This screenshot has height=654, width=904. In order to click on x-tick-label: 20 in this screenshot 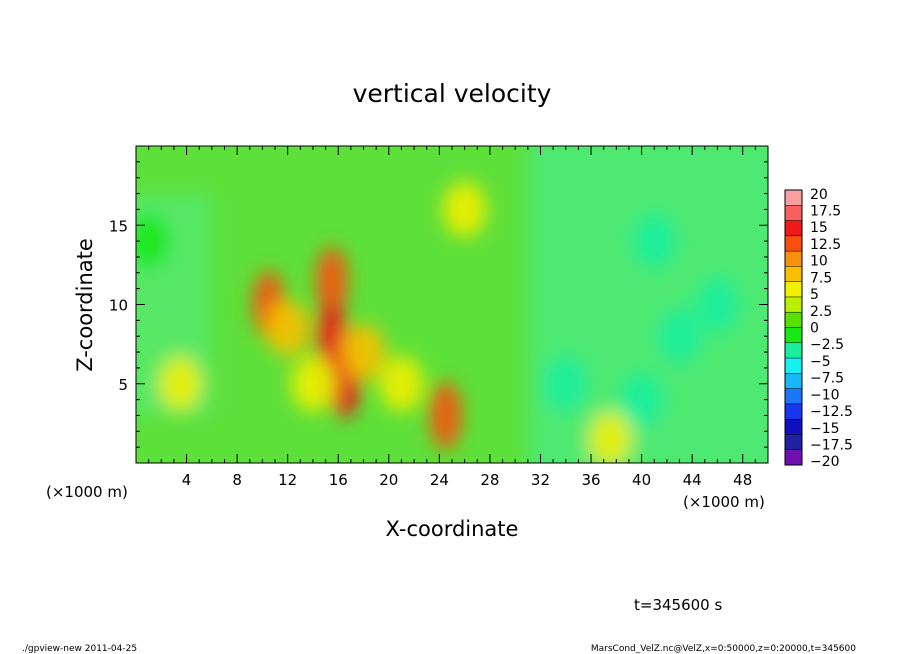, I will do `click(388, 480)`.